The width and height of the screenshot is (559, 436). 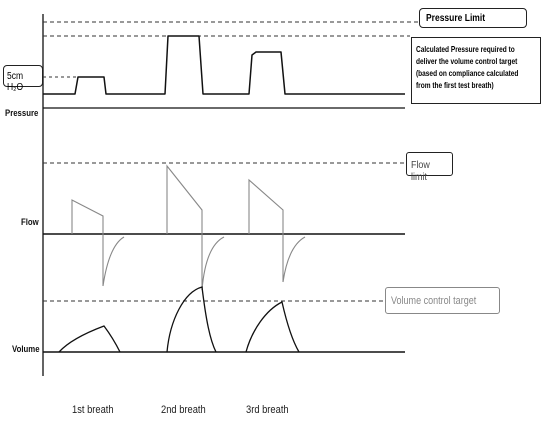 What do you see at coordinates (15, 82) in the screenshot?
I see `five-cm-h2o-text: 5cm H₂O` at bounding box center [15, 82].